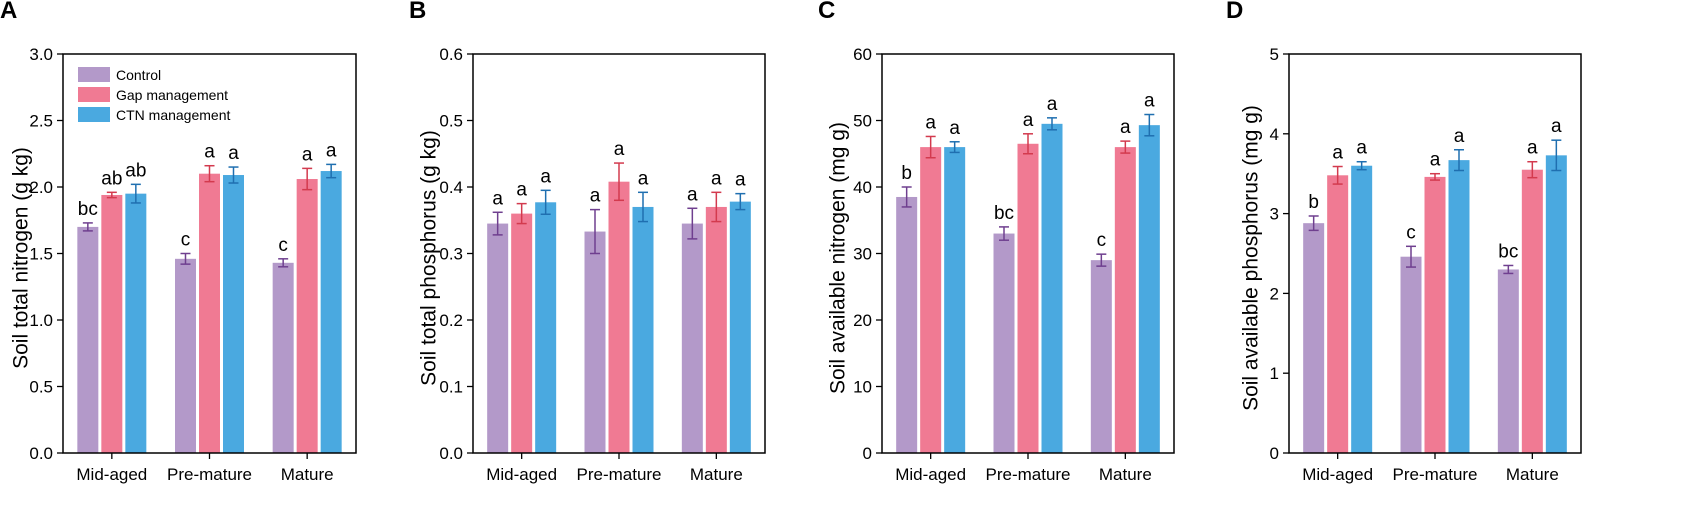  I want to click on y-tick-label: 5, so click(1274, 54).